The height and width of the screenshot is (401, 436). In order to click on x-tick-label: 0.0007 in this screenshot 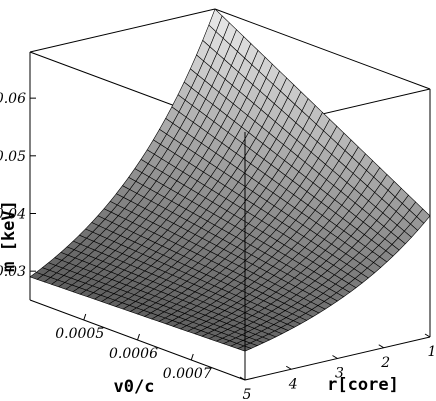, I will do `click(187, 374)`.